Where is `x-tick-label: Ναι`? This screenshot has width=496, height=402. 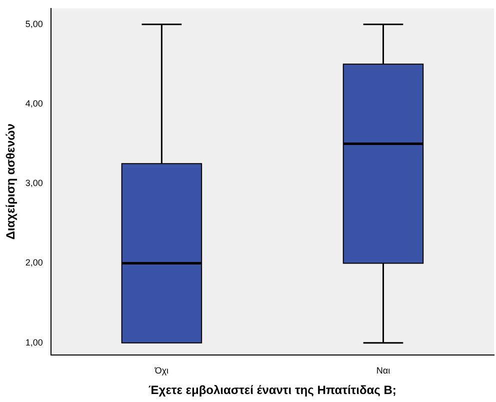
x-tick-label: Ναι is located at coordinates (383, 371).